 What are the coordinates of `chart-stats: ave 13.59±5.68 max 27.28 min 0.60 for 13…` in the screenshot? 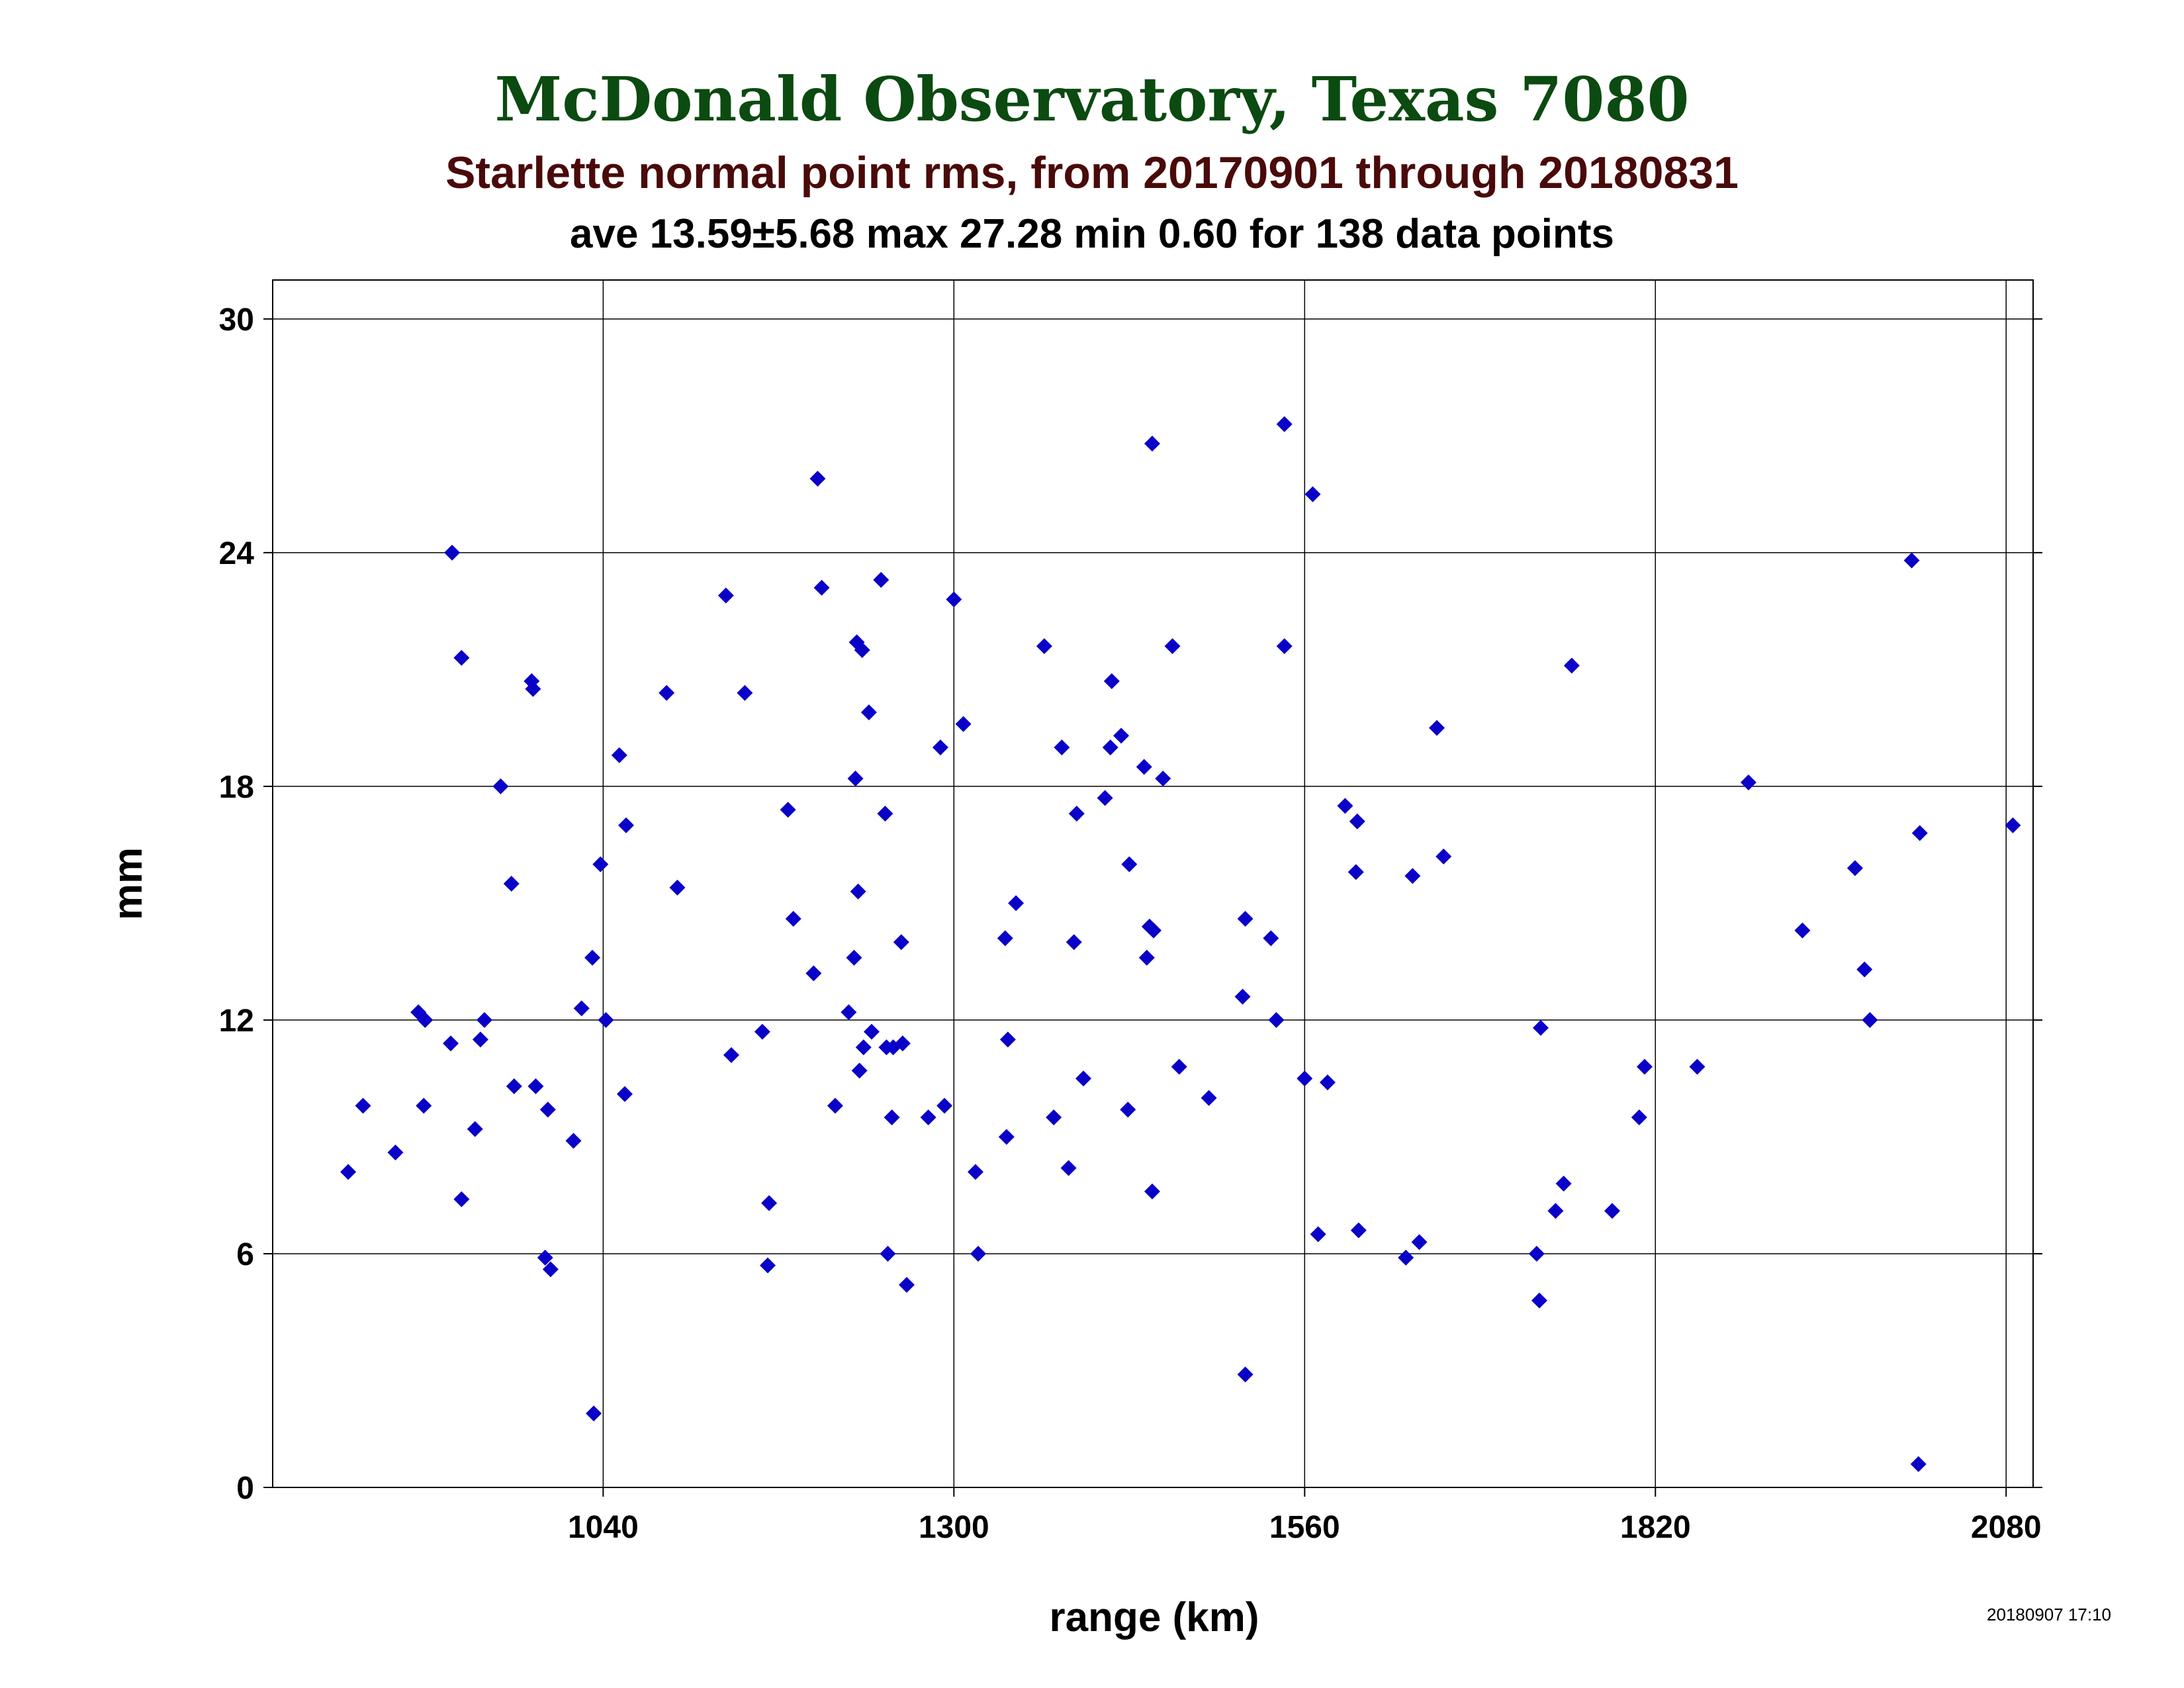 It's located at (1092, 234).